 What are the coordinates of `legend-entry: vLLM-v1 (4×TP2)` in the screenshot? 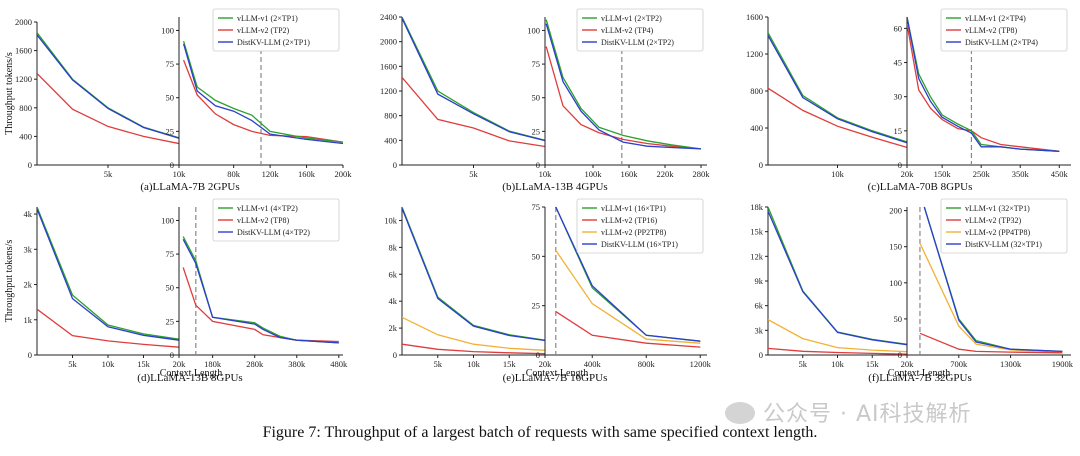 It's located at (267, 208).